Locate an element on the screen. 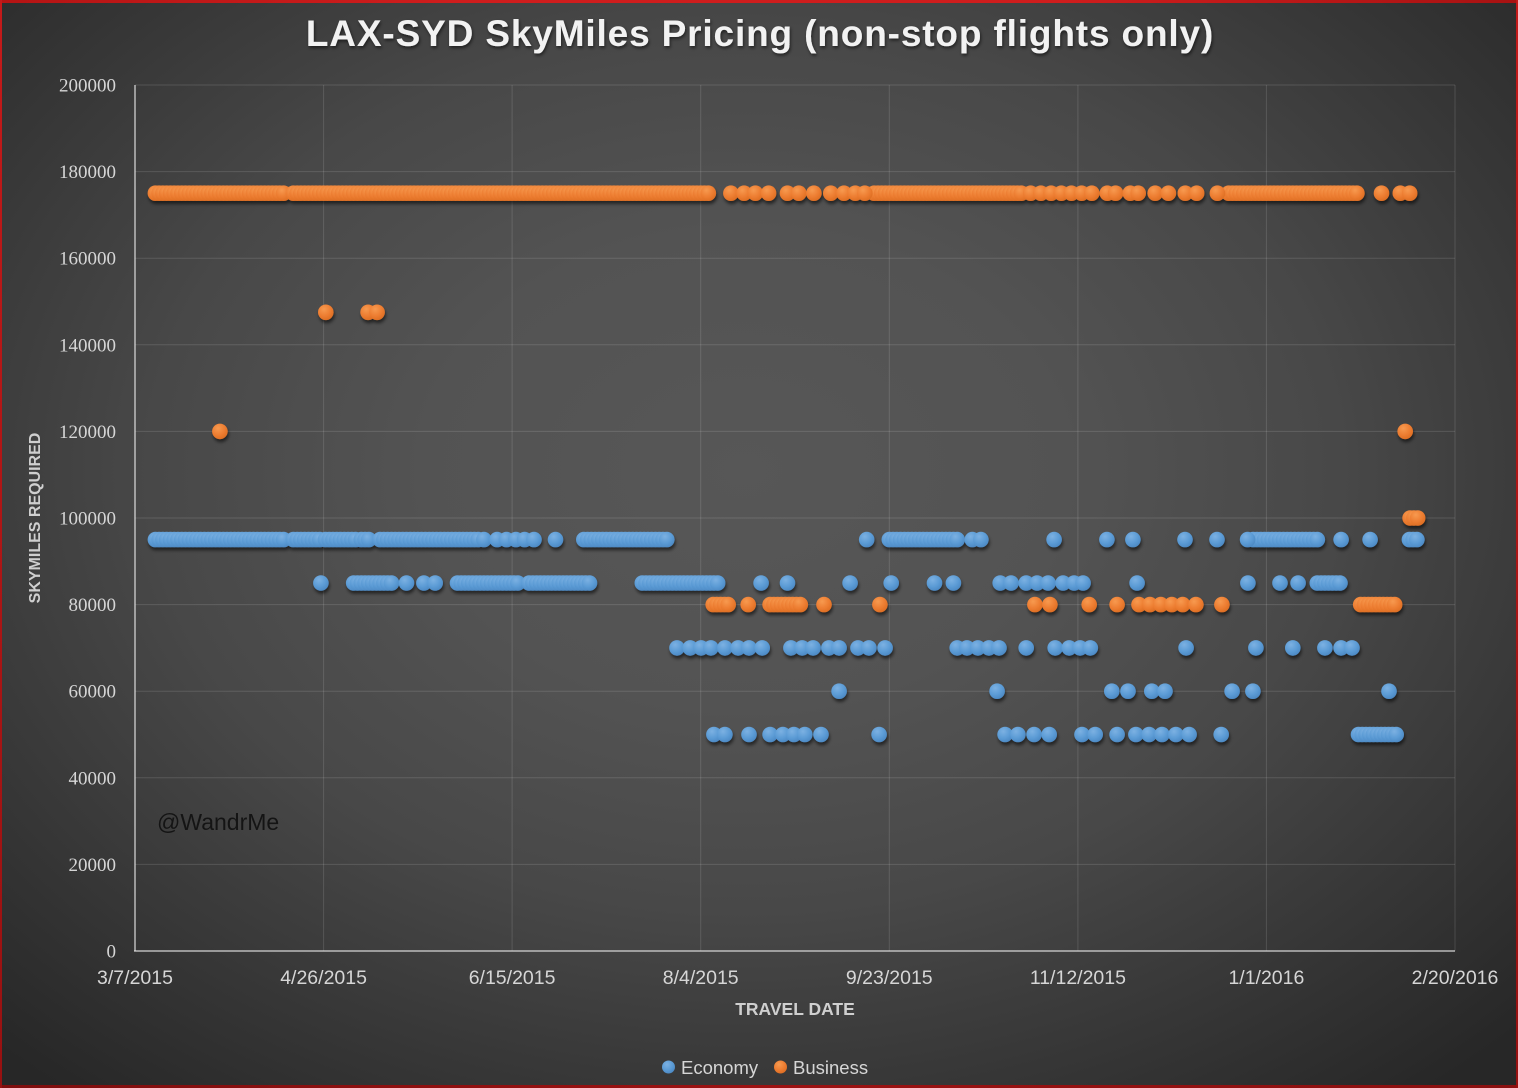 The image size is (1518, 1088). svg-text: Business is located at coordinates (830, 1067).